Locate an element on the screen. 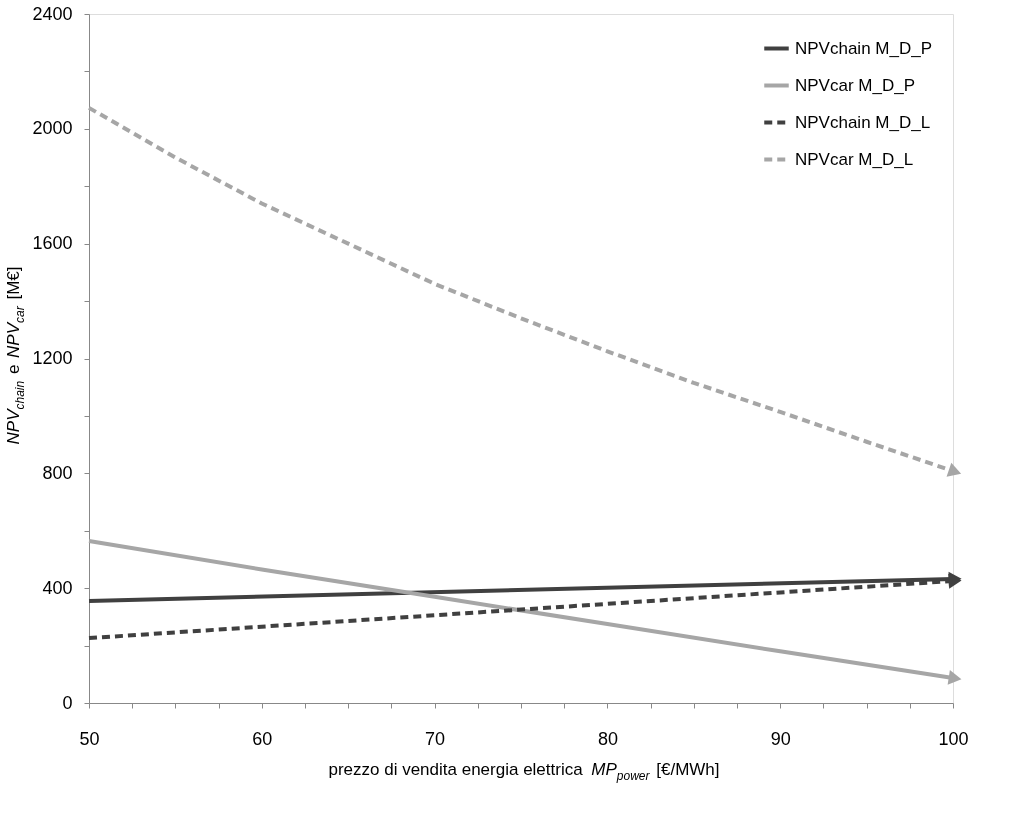  y-tick-label: 400 is located at coordinates (57, 587).